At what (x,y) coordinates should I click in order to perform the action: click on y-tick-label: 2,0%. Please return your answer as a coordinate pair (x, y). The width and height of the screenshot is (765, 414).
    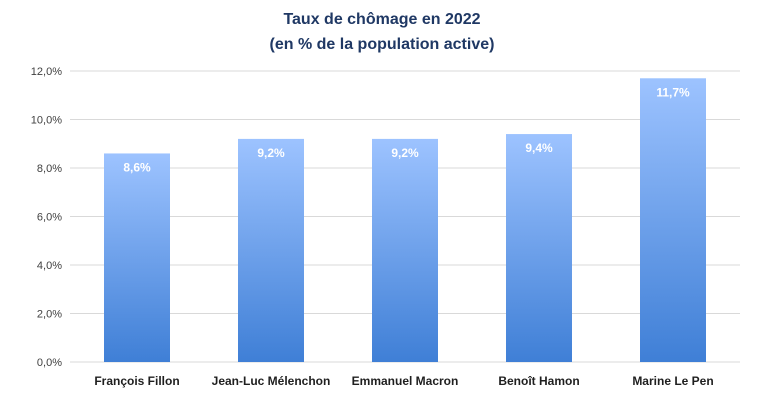
    Looking at the image, I should click on (49, 315).